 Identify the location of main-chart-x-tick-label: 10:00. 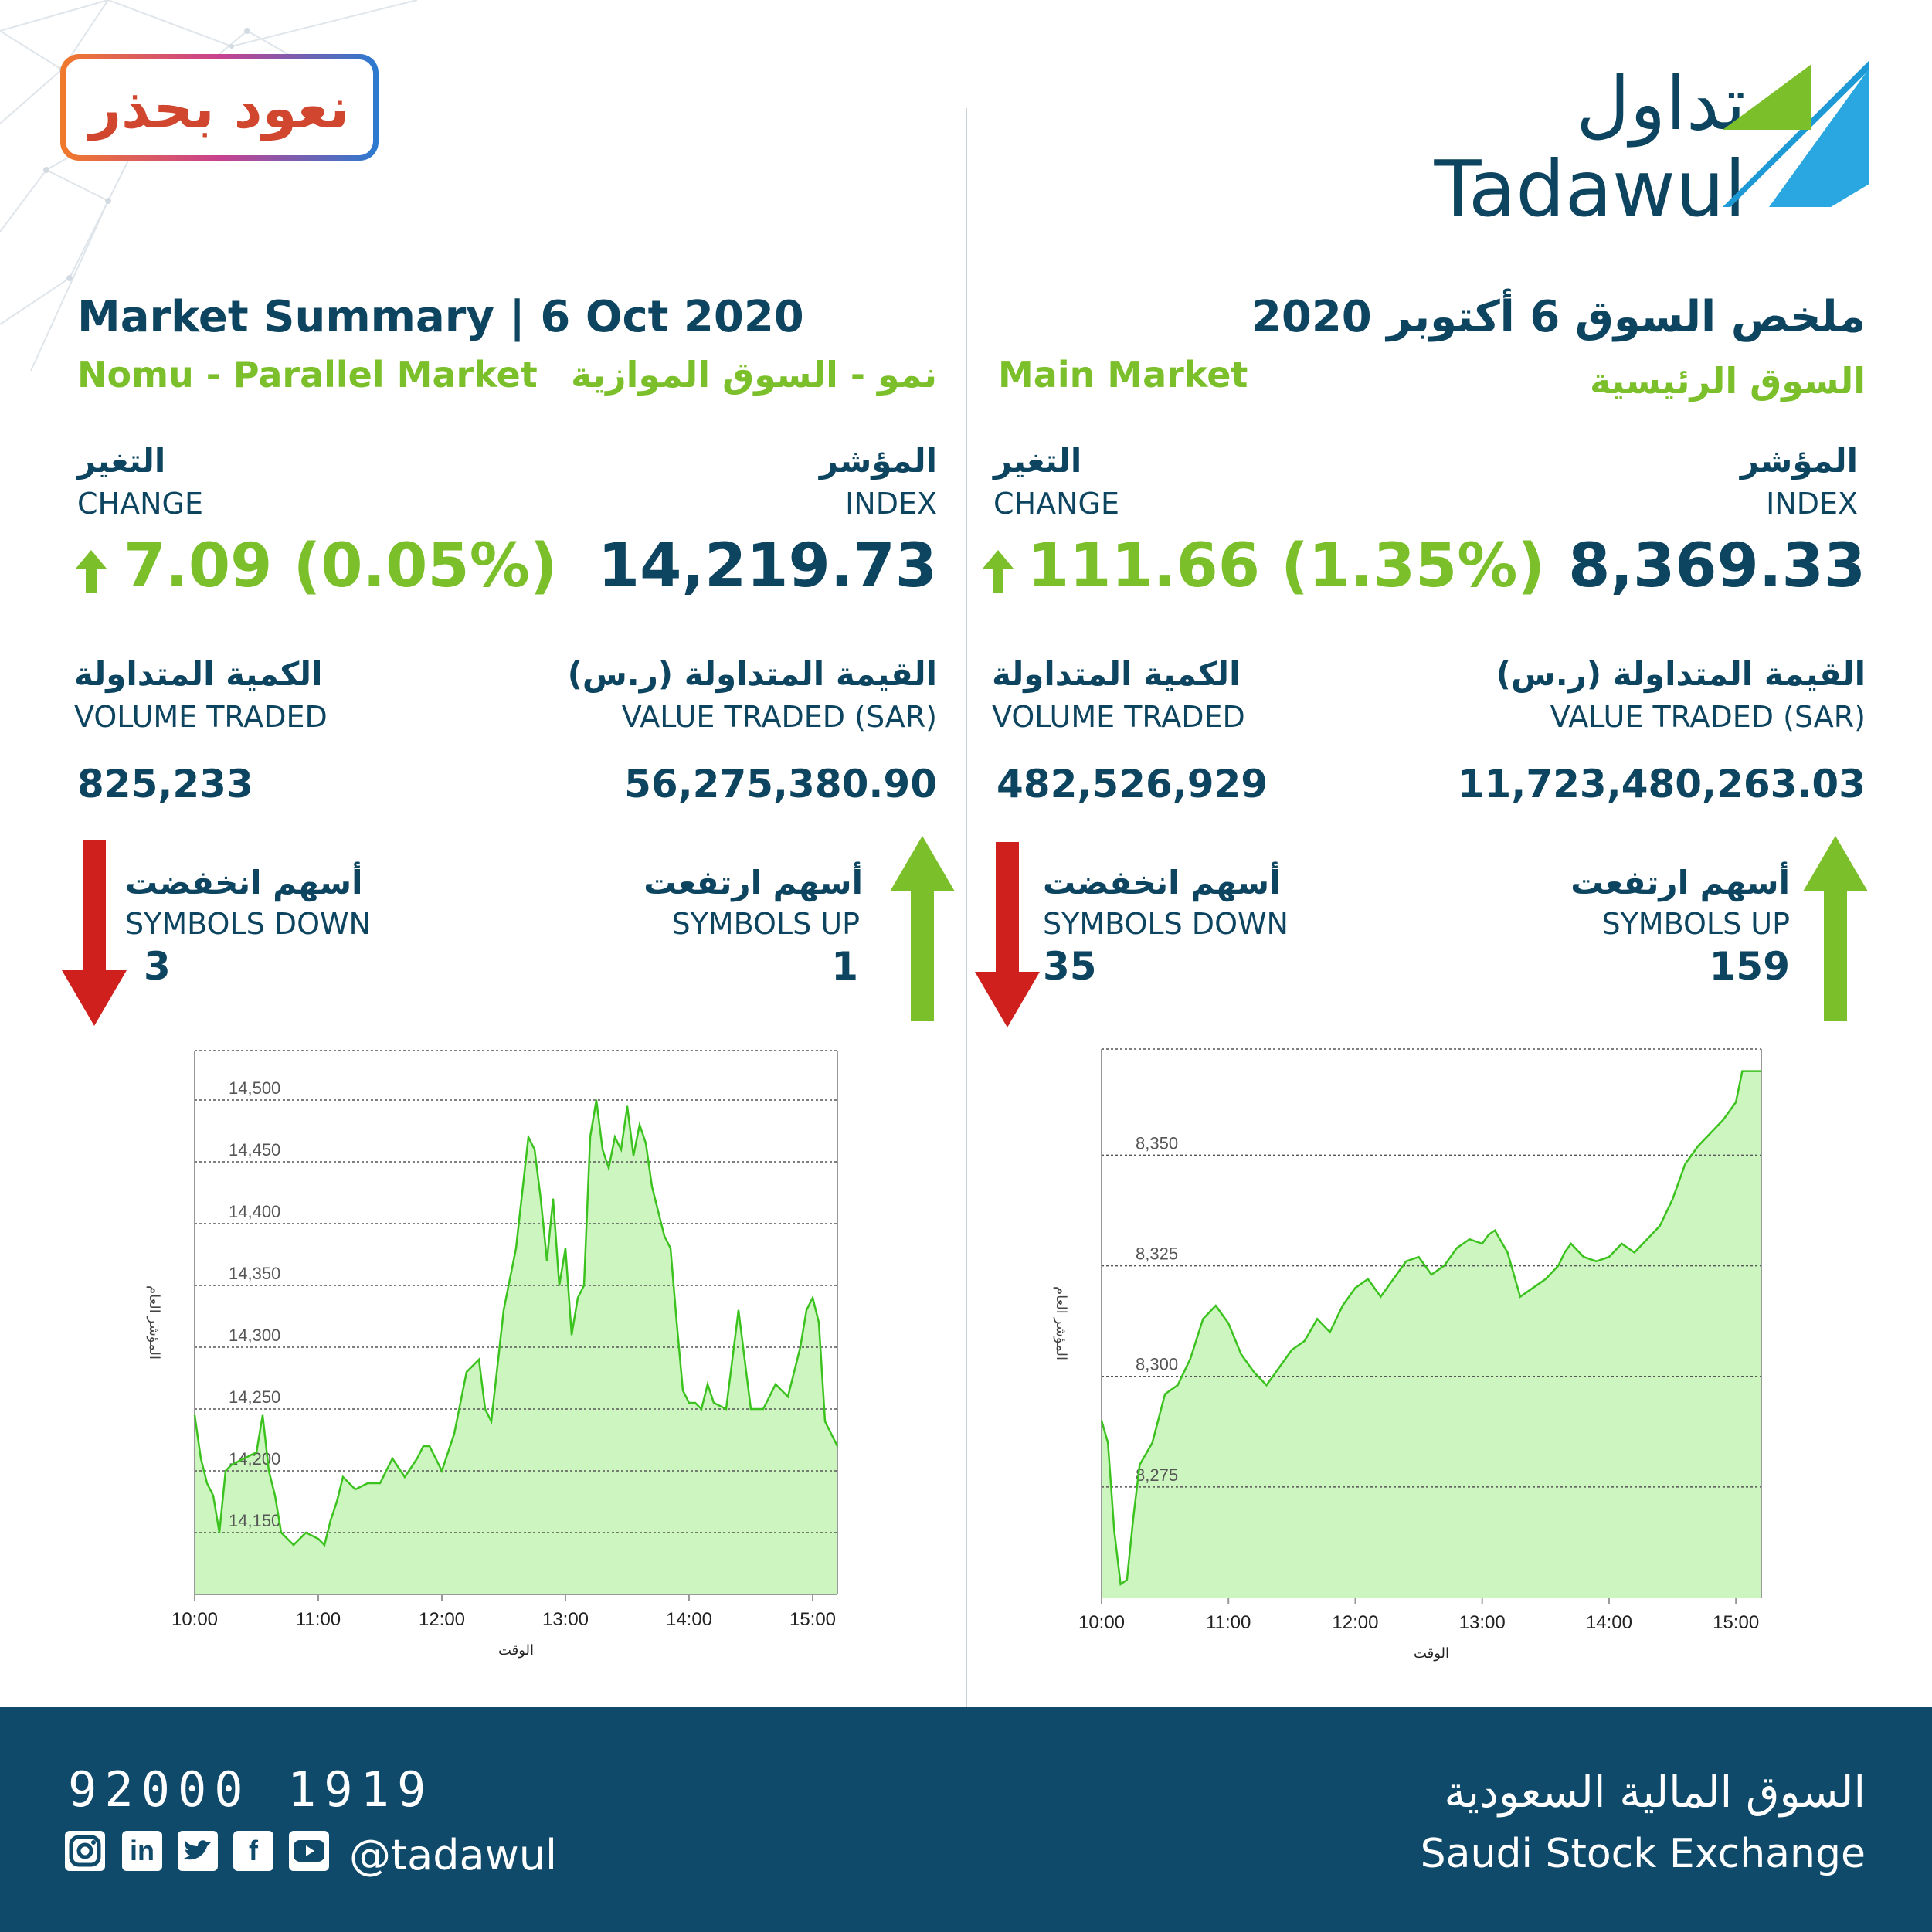
(1102, 1623).